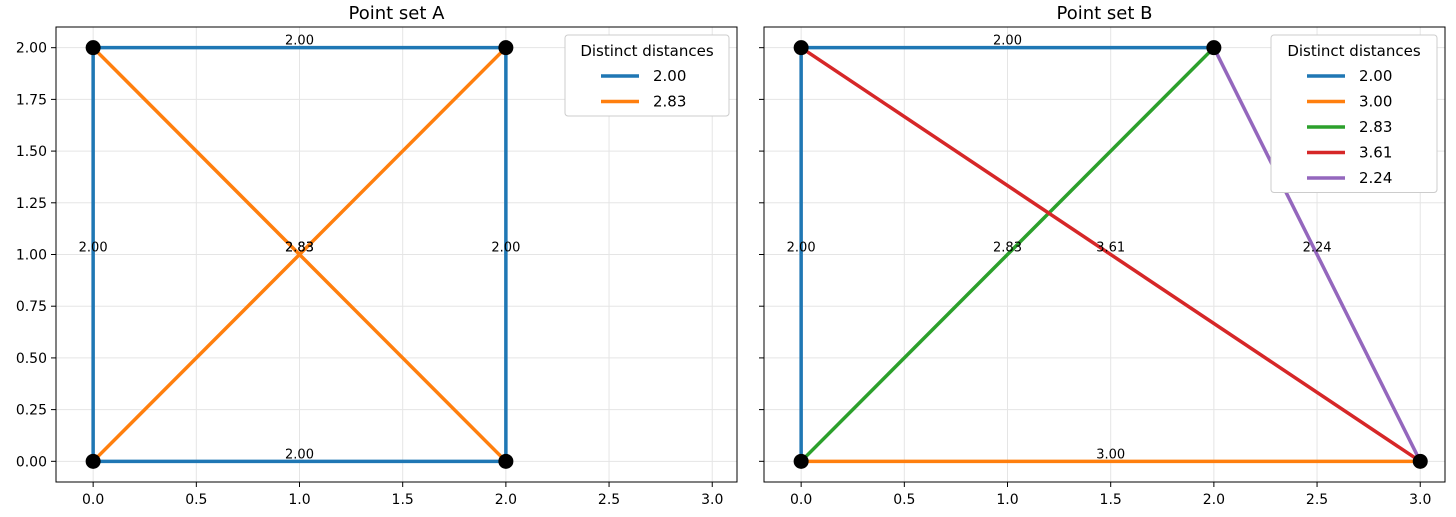 The height and width of the screenshot is (517, 1456). What do you see at coordinates (31, 204) in the screenshot?
I see `y-tick-label: 1.25` at bounding box center [31, 204].